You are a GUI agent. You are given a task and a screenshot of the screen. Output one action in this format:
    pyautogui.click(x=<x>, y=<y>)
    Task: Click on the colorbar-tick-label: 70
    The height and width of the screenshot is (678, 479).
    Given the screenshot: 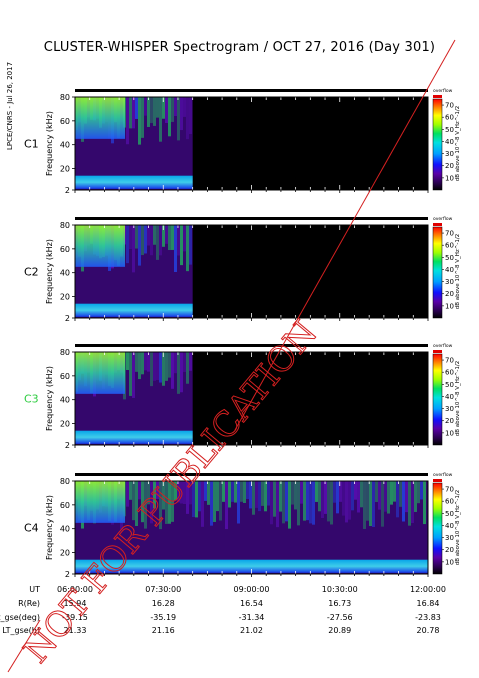 What is the action you would take?
    pyautogui.click(x=449, y=490)
    